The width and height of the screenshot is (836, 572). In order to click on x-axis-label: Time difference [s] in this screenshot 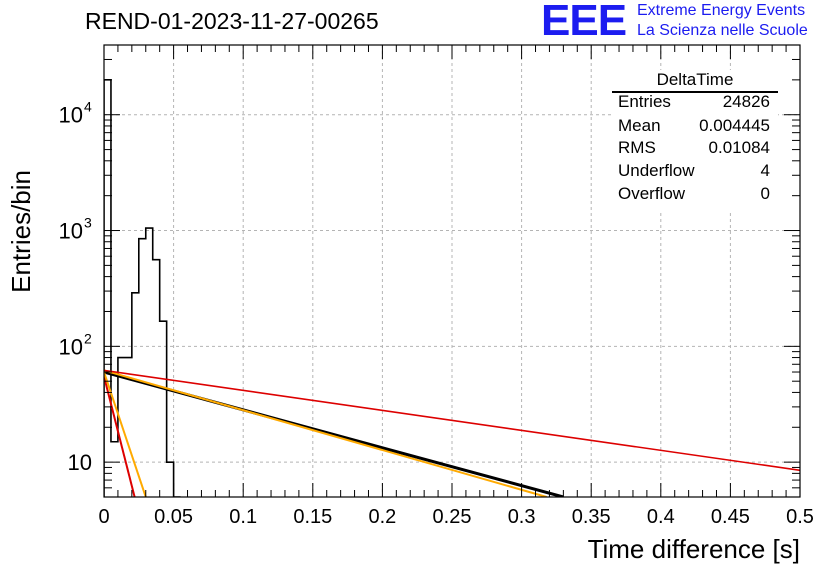, I will do `click(693, 549)`.